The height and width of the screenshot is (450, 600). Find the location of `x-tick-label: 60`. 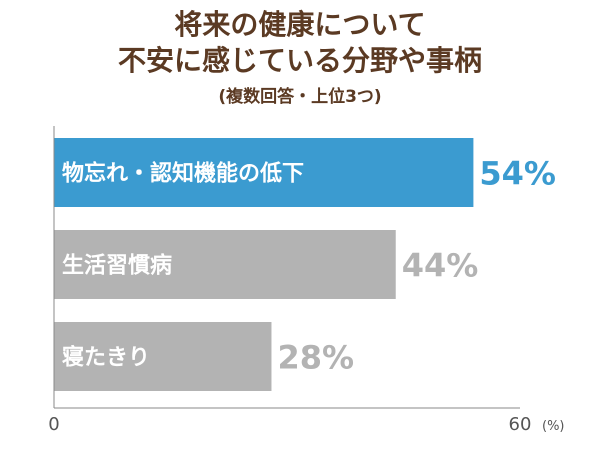

x-tick-label: 60 is located at coordinates (520, 424).